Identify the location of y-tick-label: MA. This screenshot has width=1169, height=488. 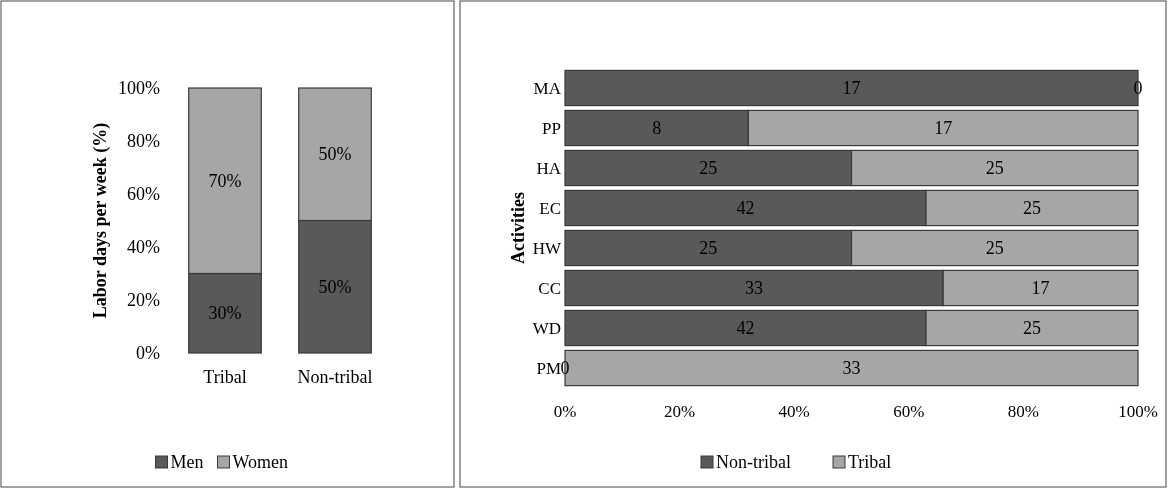
(547, 88).